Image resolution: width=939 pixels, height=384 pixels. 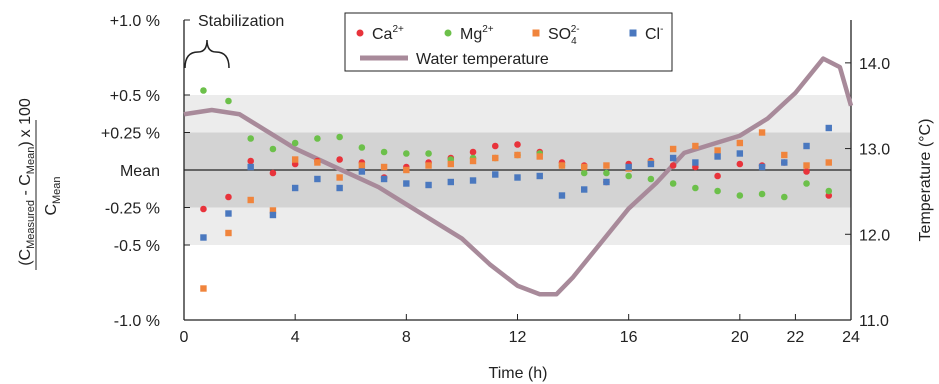 What do you see at coordinates (137, 246) in the screenshot?
I see `y-left-tick-label: -0.5 %` at bounding box center [137, 246].